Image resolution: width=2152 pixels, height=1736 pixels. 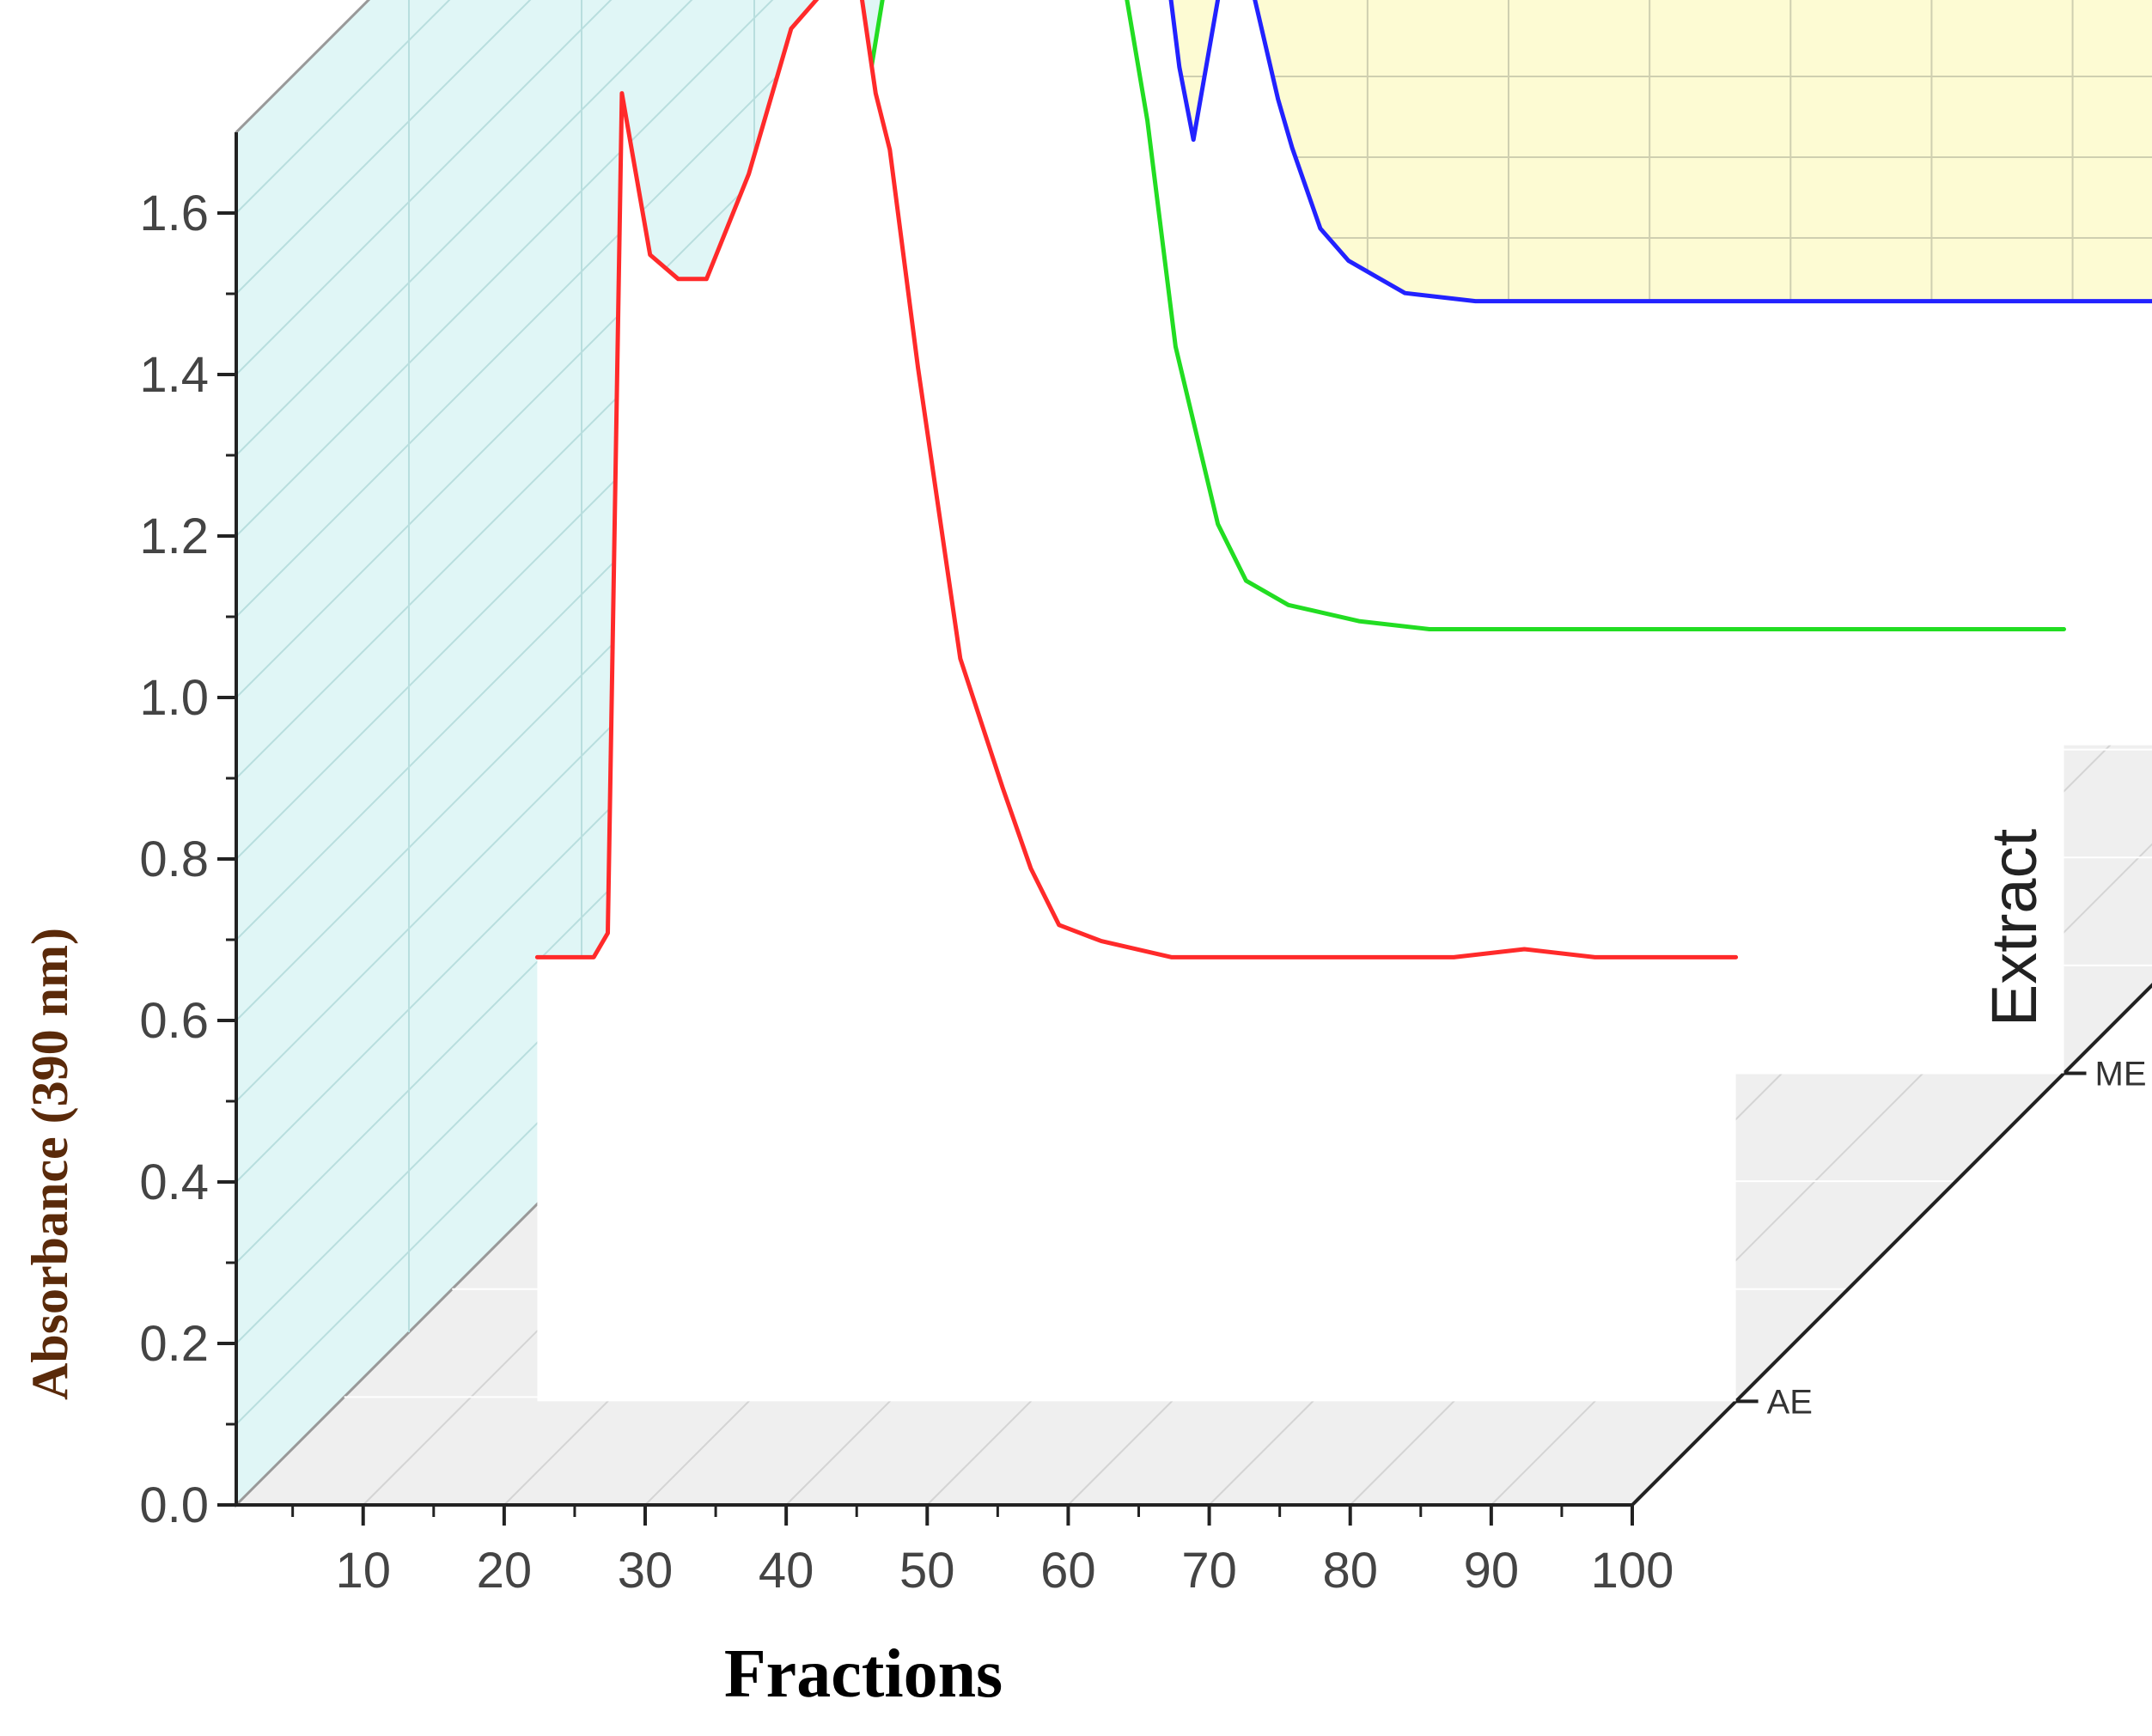 I want to click on x-tick-label: 80, so click(x=1350, y=1571).